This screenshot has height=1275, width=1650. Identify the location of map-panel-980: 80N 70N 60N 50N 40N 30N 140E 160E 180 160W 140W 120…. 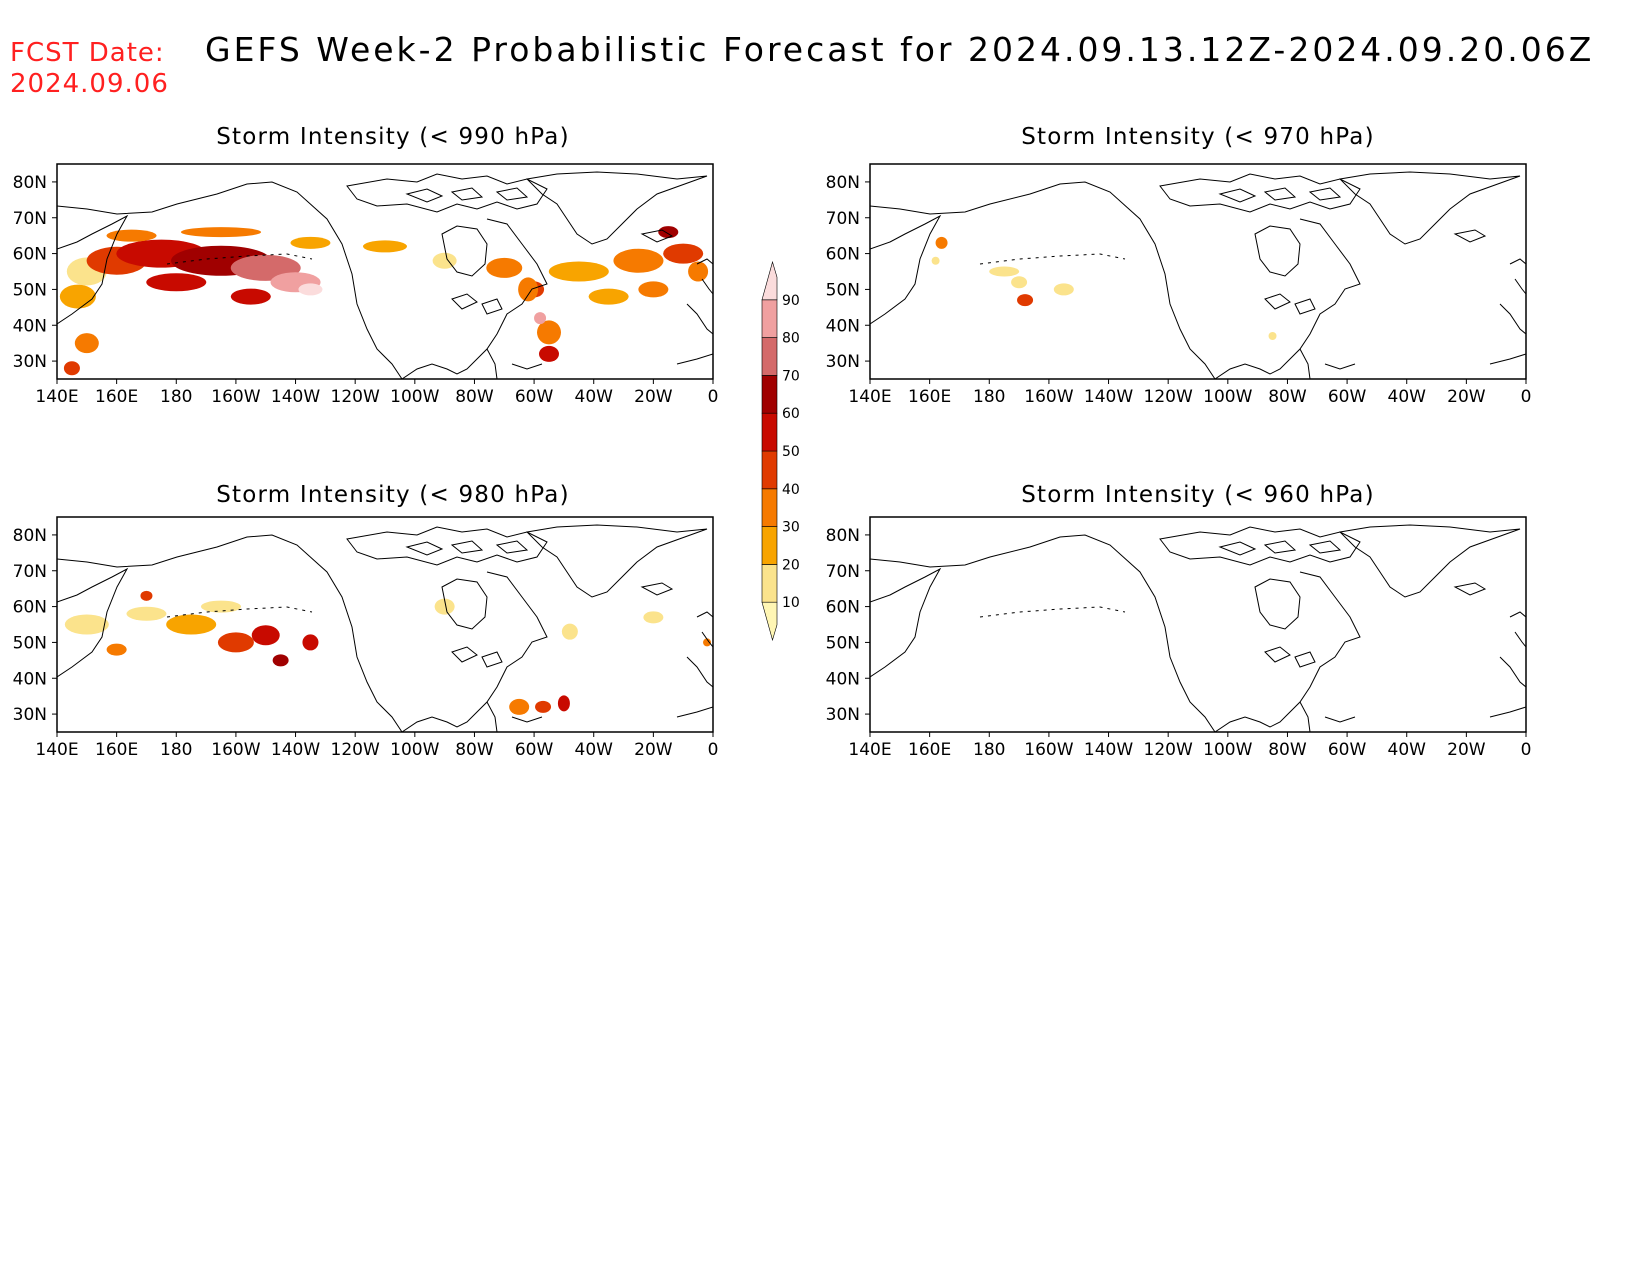
(365, 638).